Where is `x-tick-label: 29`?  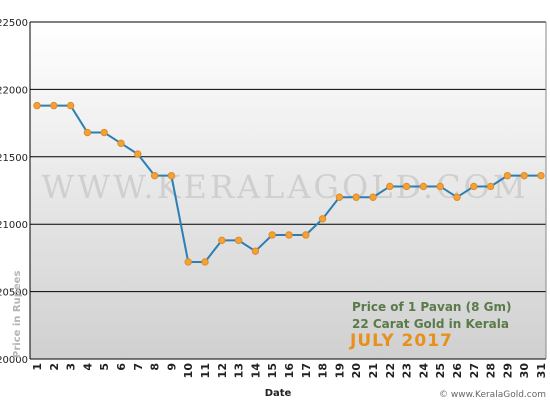
x-tick-label: 29 is located at coordinates (507, 370).